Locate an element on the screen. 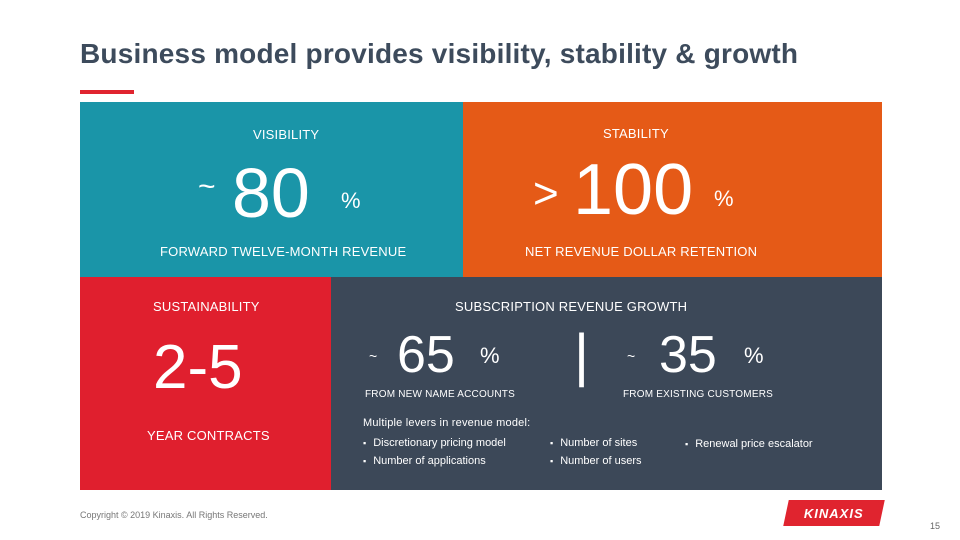 This screenshot has height=540, width=960. visibility-unit: % is located at coordinates (351, 200).